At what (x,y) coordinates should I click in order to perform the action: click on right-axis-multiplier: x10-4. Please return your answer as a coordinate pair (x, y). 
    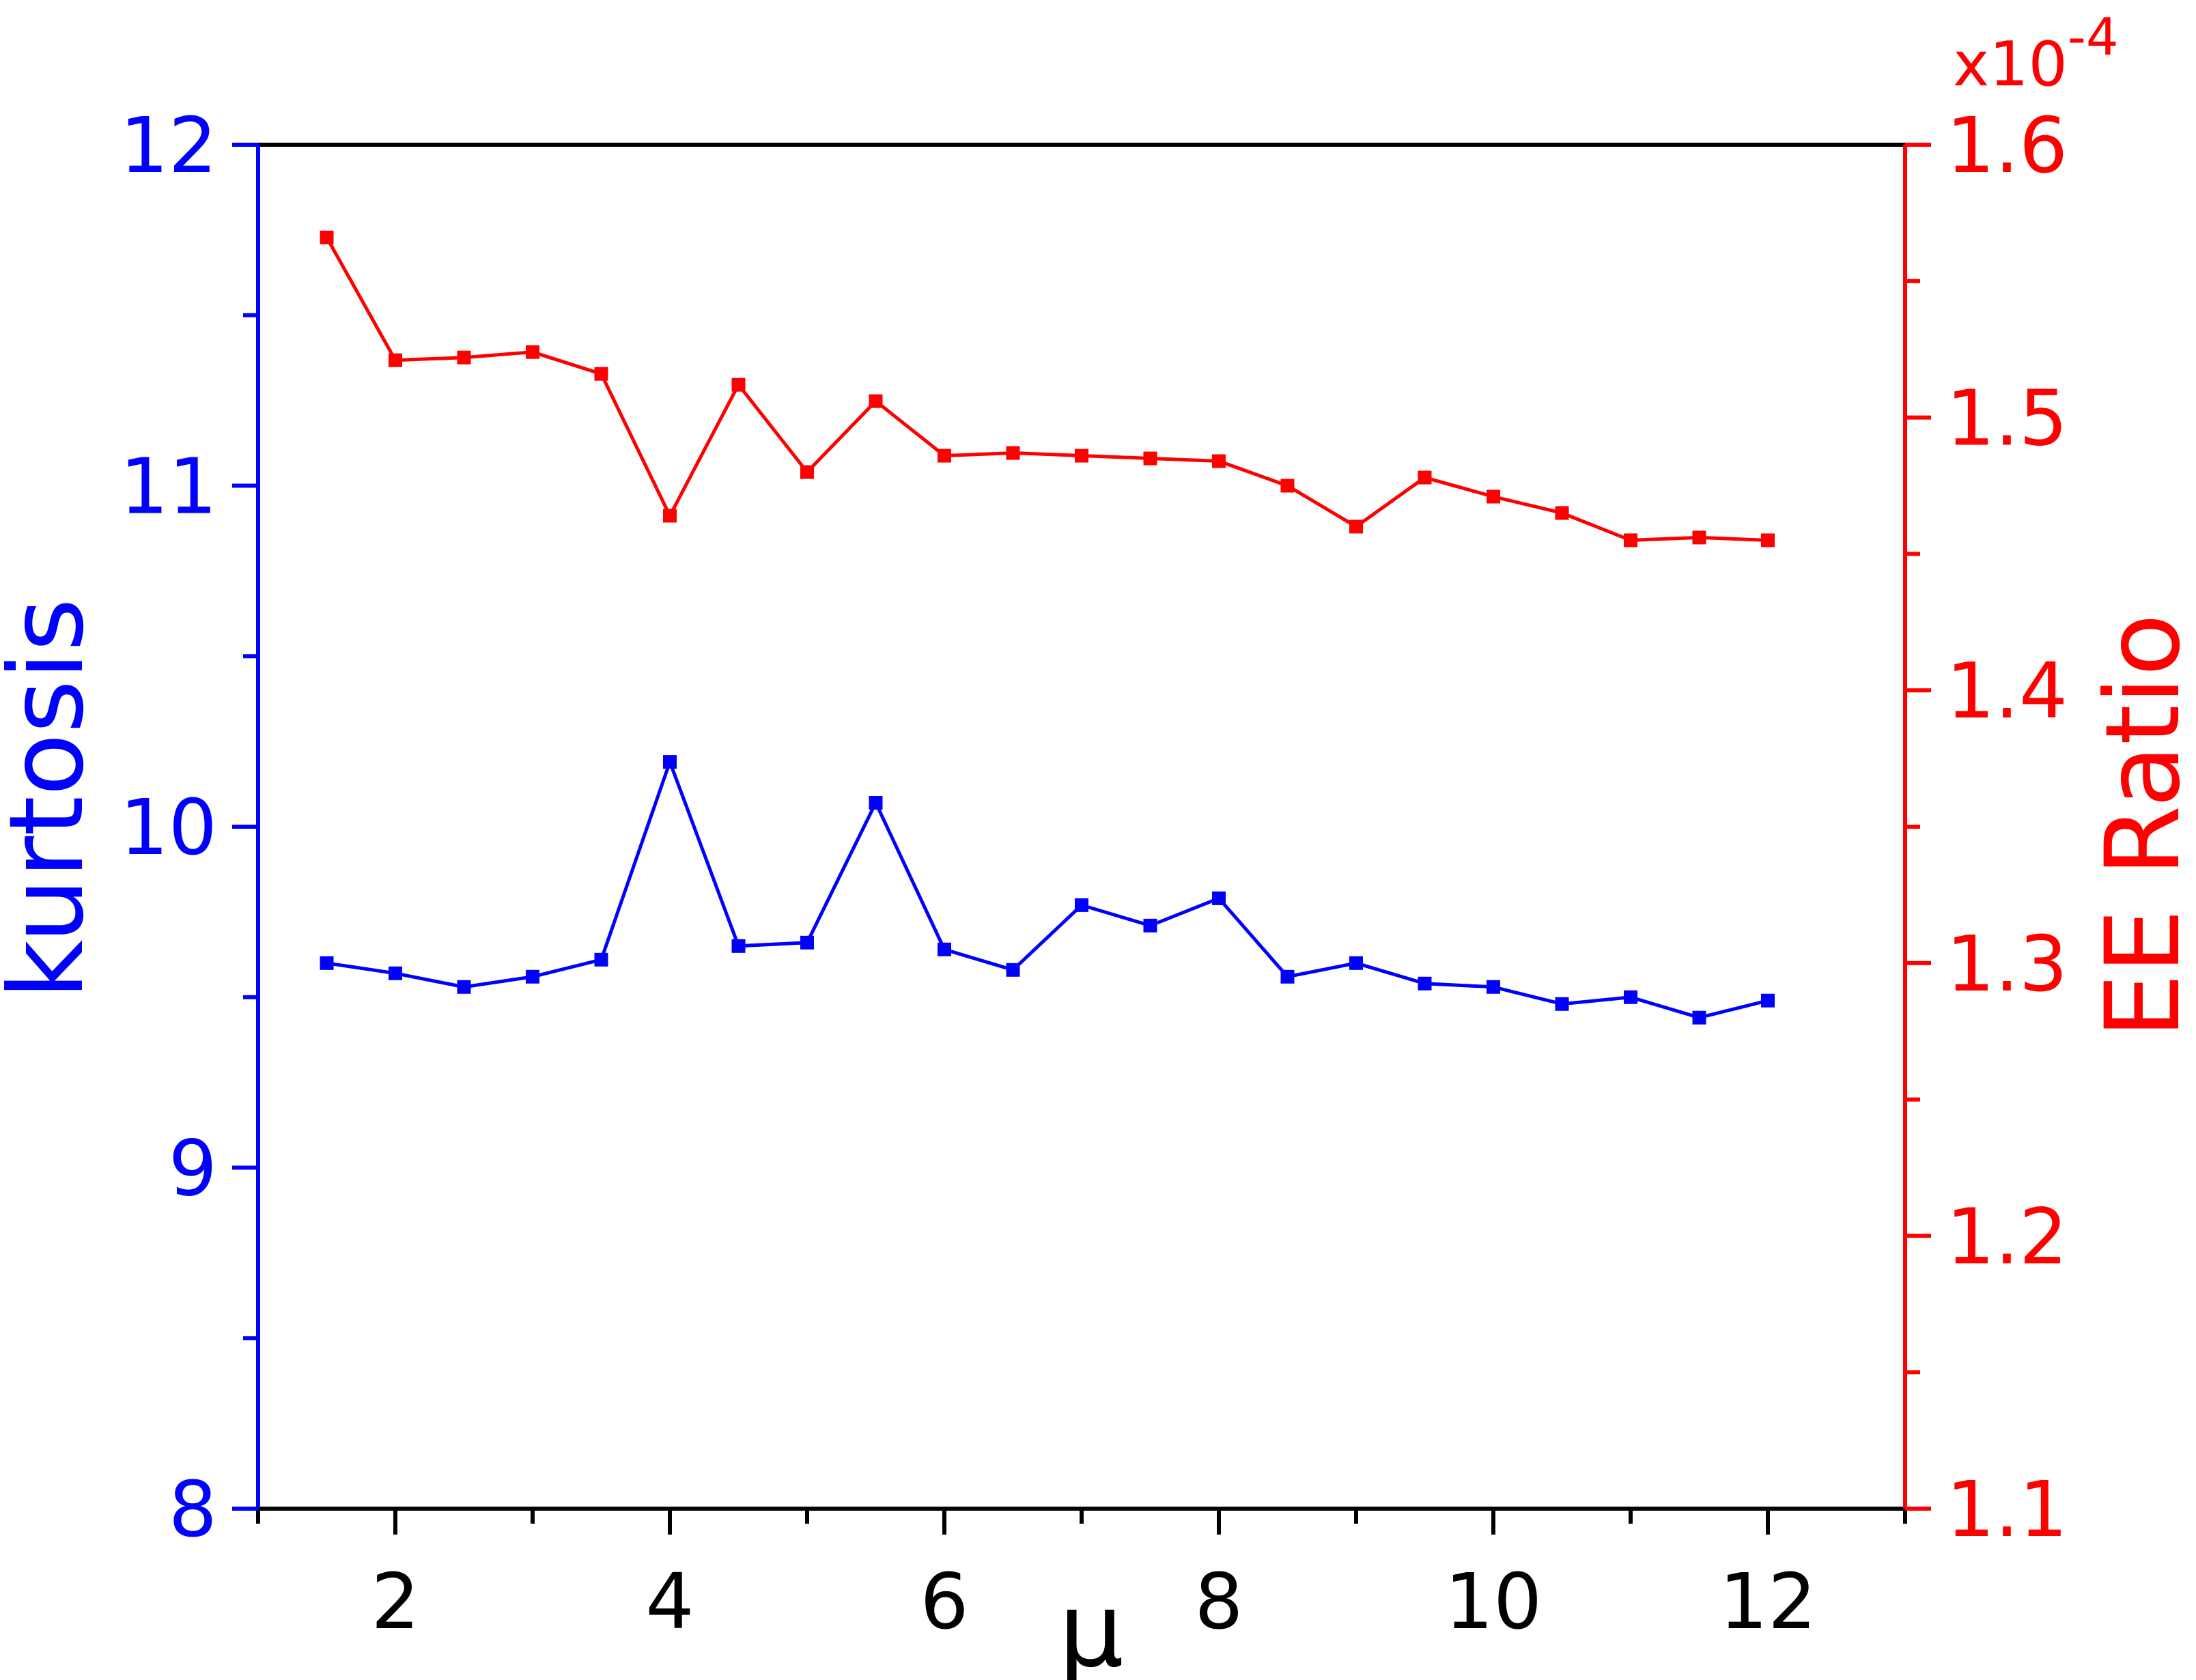
    Looking at the image, I should click on (2036, 53).